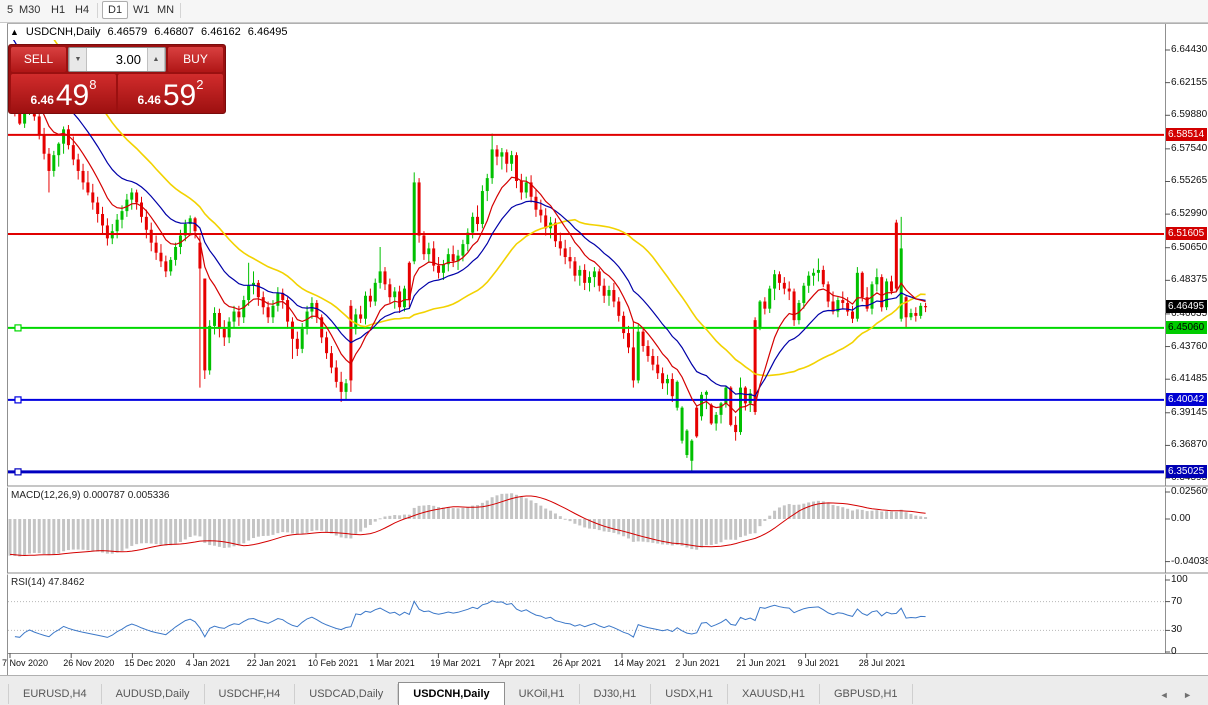 This screenshot has width=1208, height=705. I want to click on date-tick-label: 21 Jun 2021, so click(761, 663).